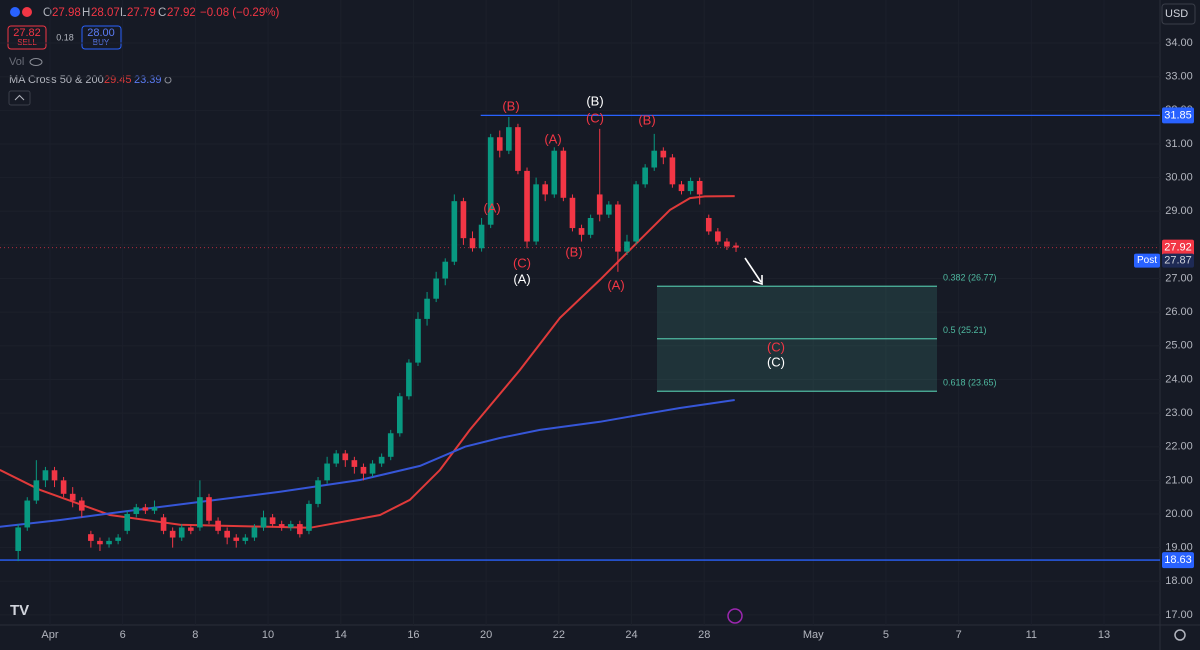 The height and width of the screenshot is (650, 1200). What do you see at coordinates (268, 635) in the screenshot?
I see `x-tick-label: 10` at bounding box center [268, 635].